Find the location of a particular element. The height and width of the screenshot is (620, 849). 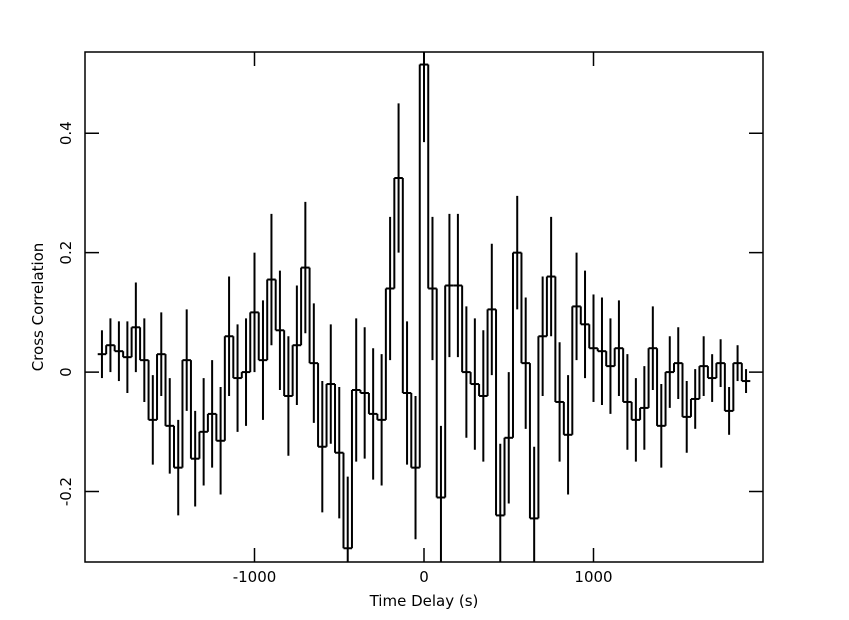

y-axis-label: Cross Correlation is located at coordinates (38, 307).